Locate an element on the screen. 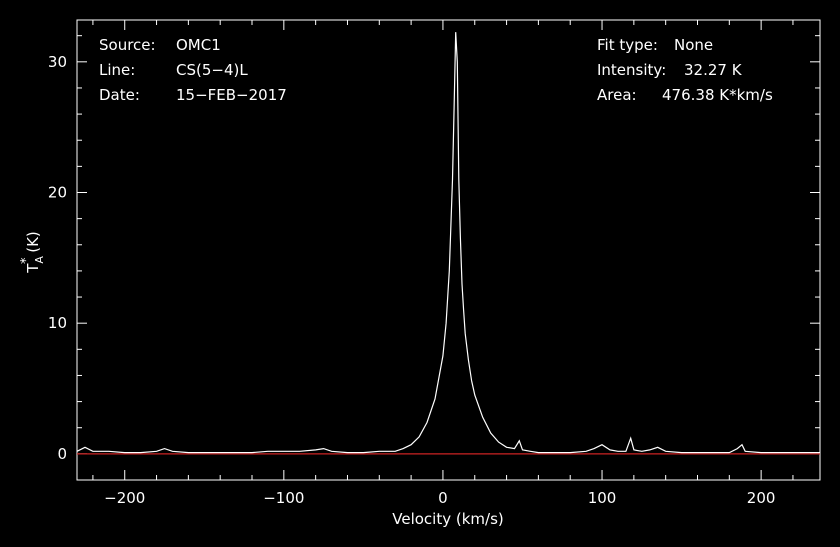 The width and height of the screenshot is (840, 547). source-label: Source: is located at coordinates (127, 45).